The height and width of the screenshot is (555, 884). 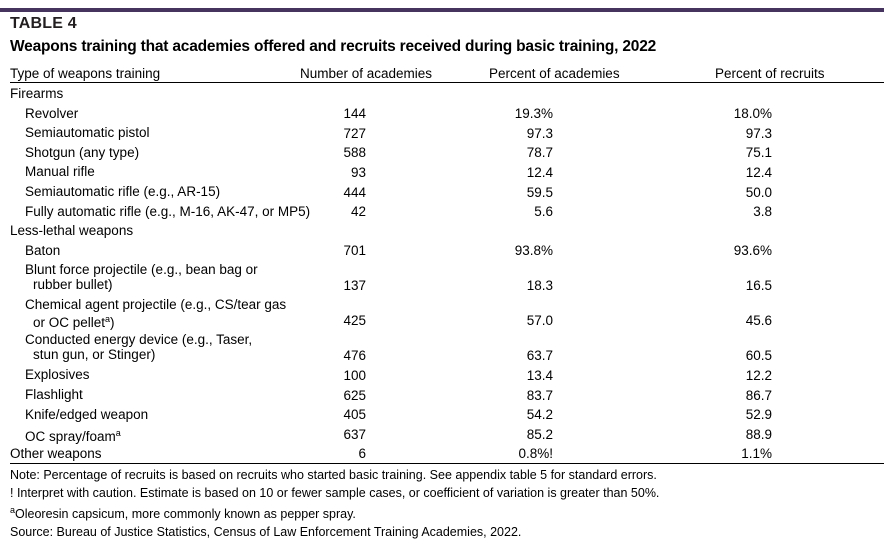 What do you see at coordinates (758, 153) in the screenshot?
I see `cell-percent-recruits: 75.1` at bounding box center [758, 153].